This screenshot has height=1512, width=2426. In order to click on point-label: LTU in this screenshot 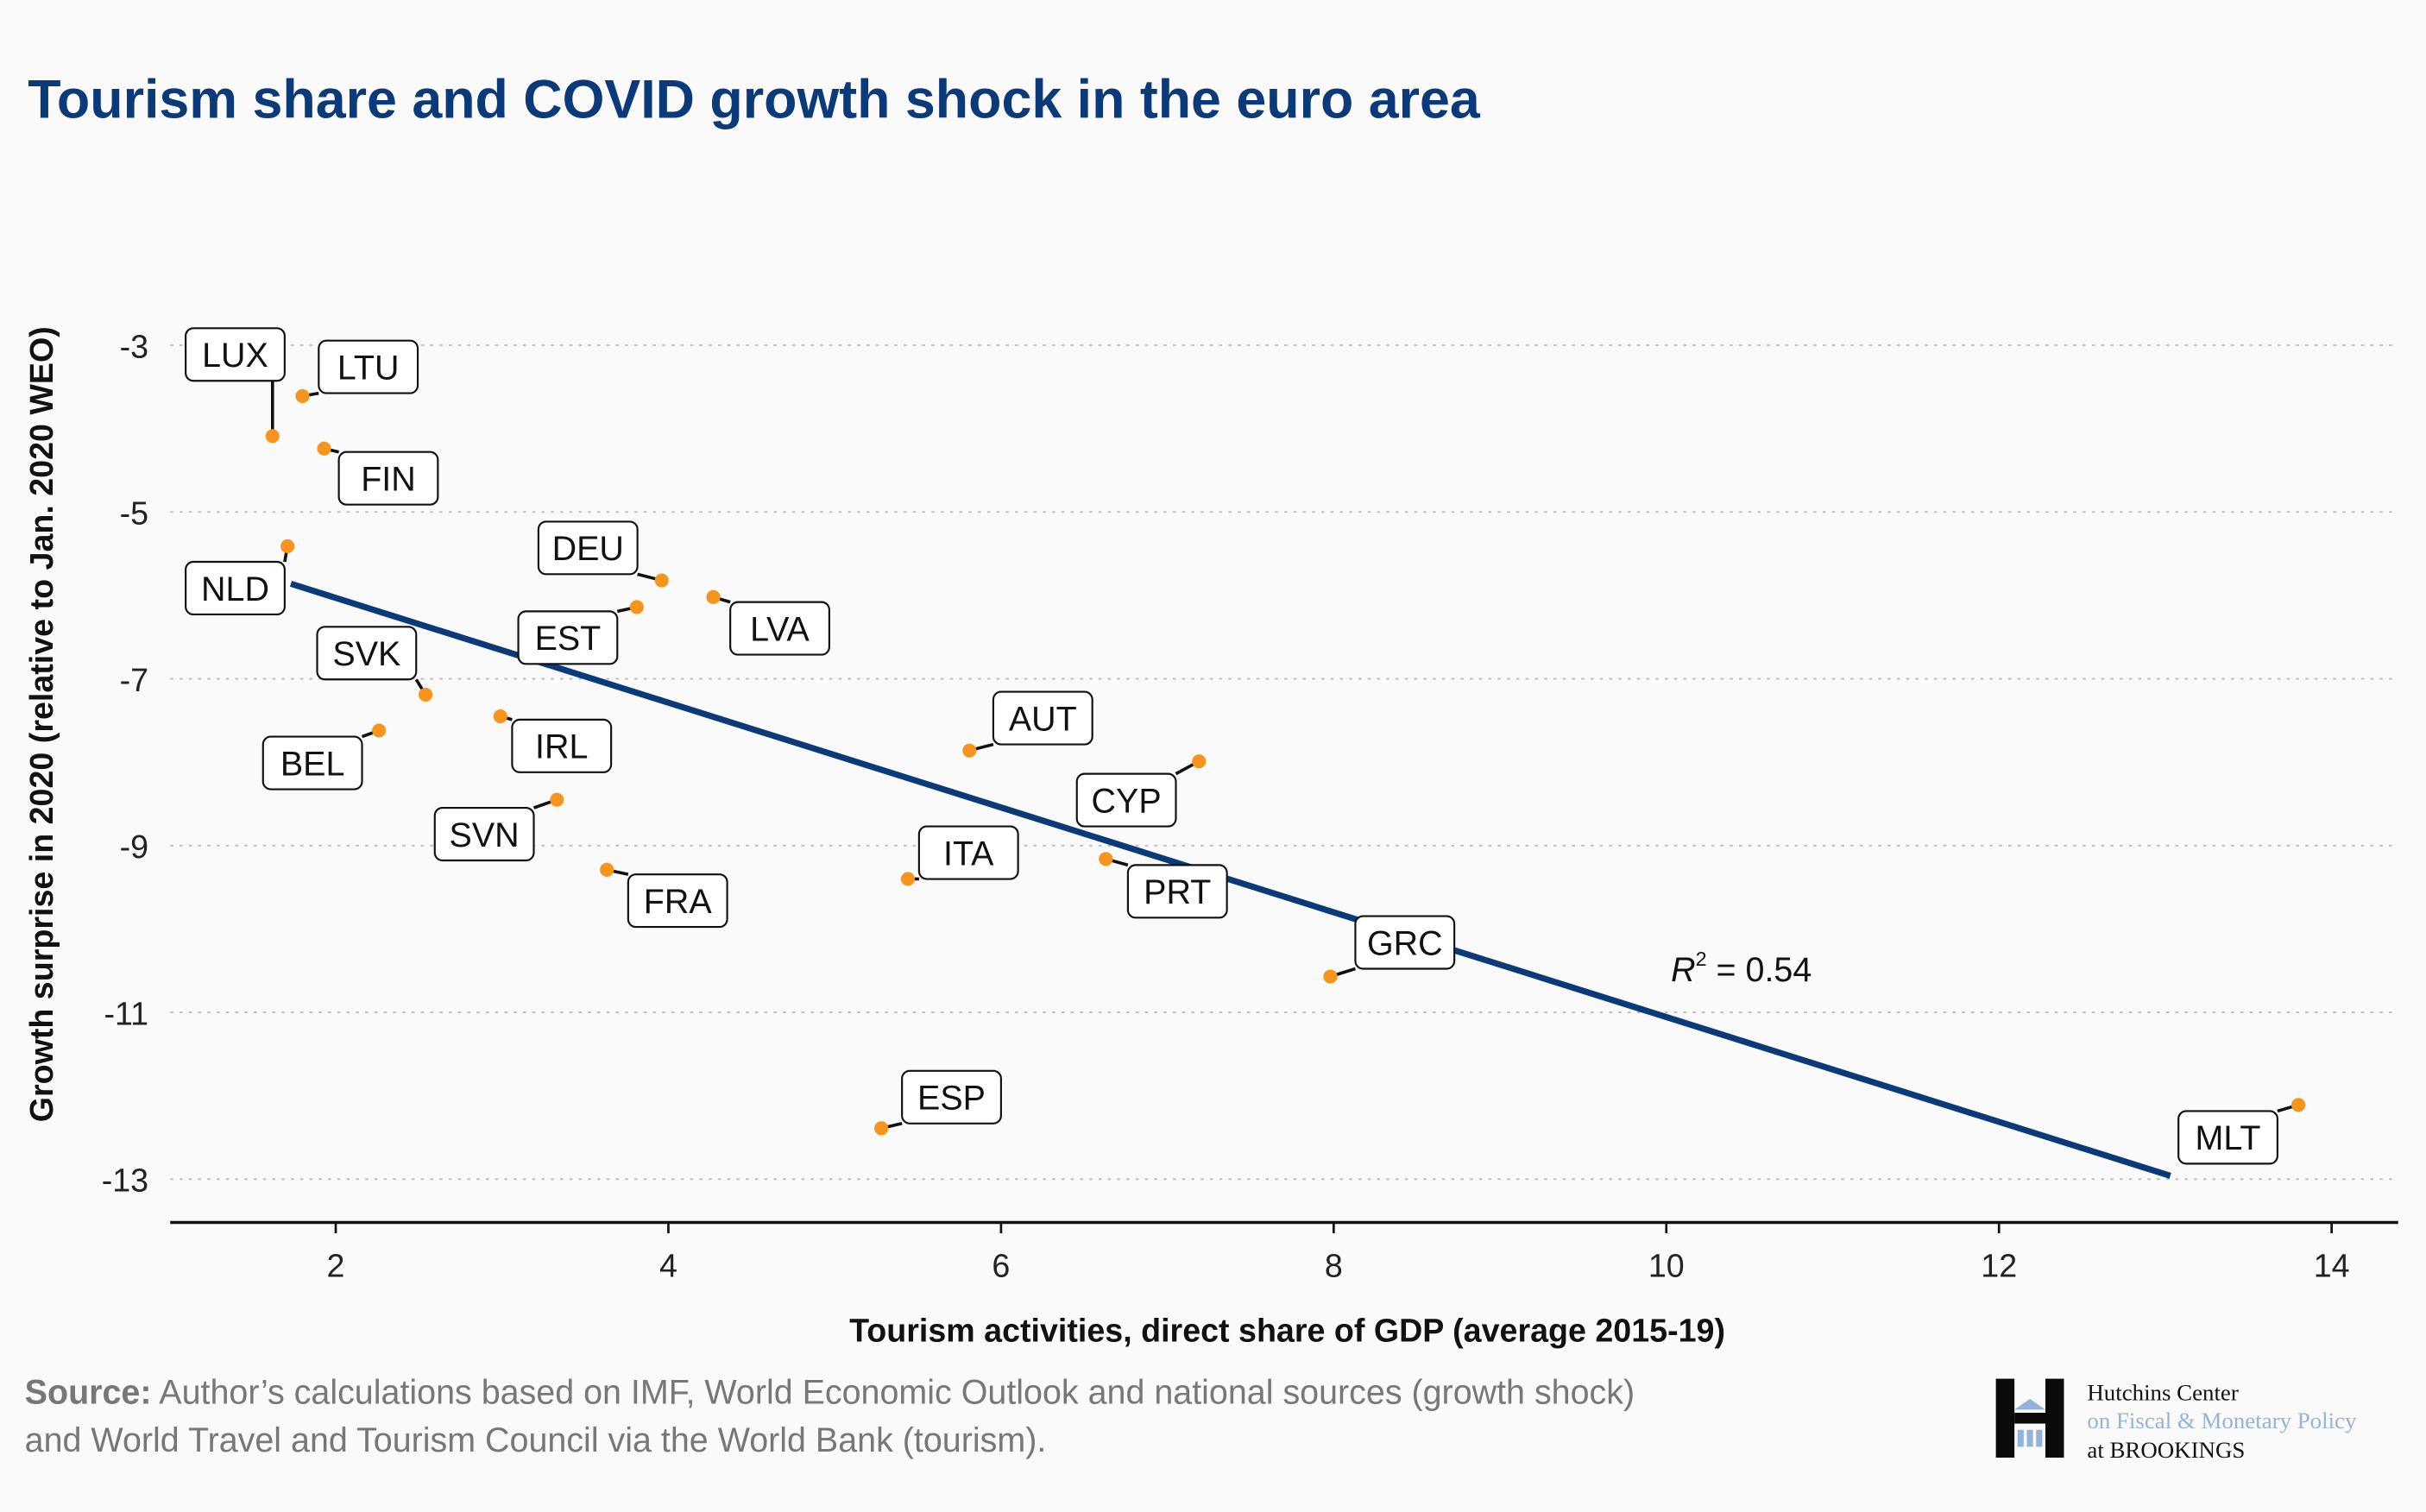, I will do `click(368, 368)`.